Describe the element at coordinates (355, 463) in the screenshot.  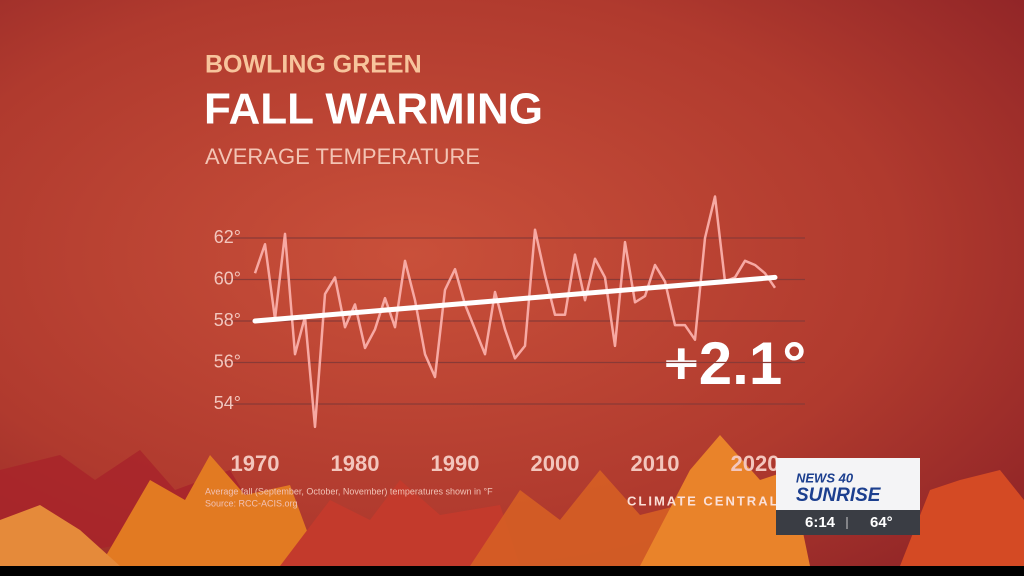
I see `x-tick-label: 1980` at that location.